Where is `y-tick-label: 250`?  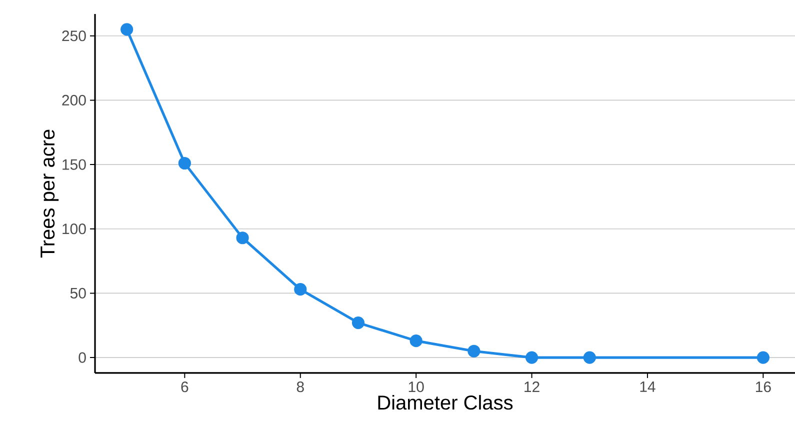 y-tick-label: 250 is located at coordinates (74, 36).